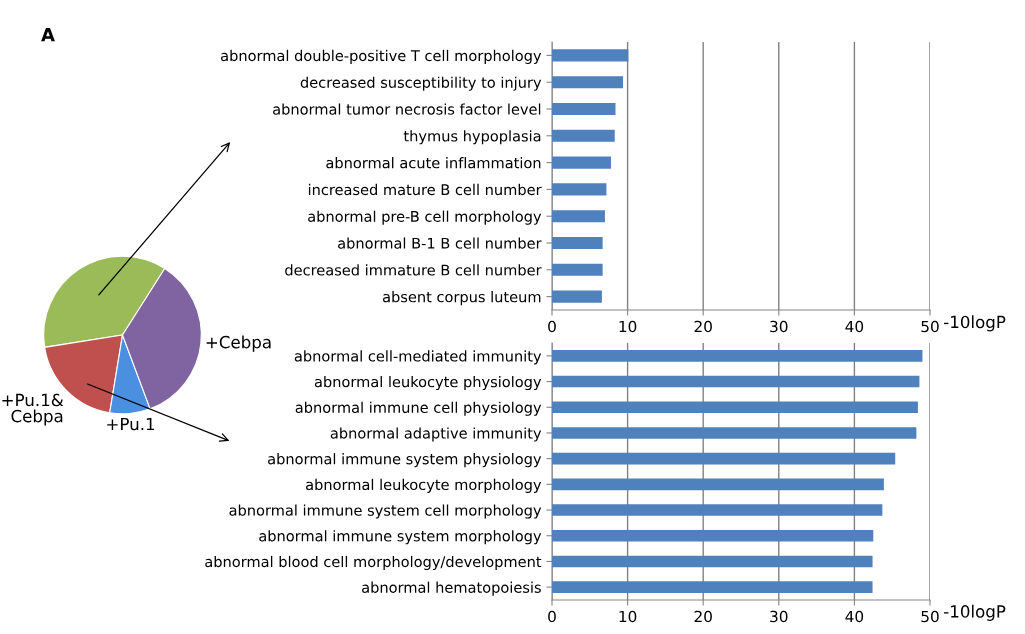  What do you see at coordinates (418, 357) in the screenshot?
I see `y-tick-label: abnormal cell-mediated immunity` at bounding box center [418, 357].